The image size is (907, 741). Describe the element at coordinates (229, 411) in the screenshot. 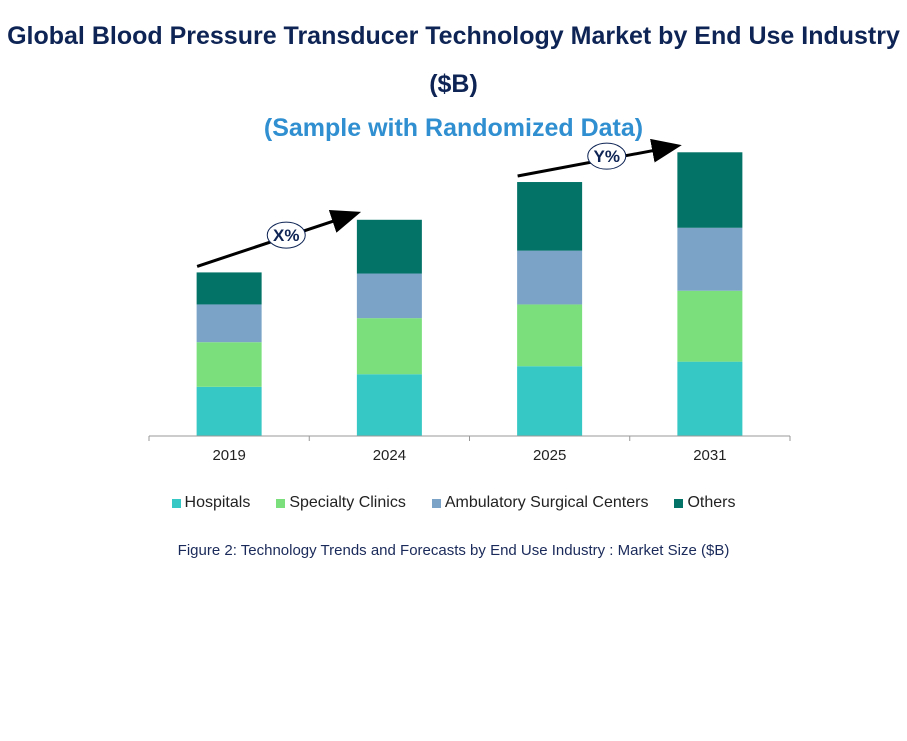

I see `bar-hospitals-2019` at that location.